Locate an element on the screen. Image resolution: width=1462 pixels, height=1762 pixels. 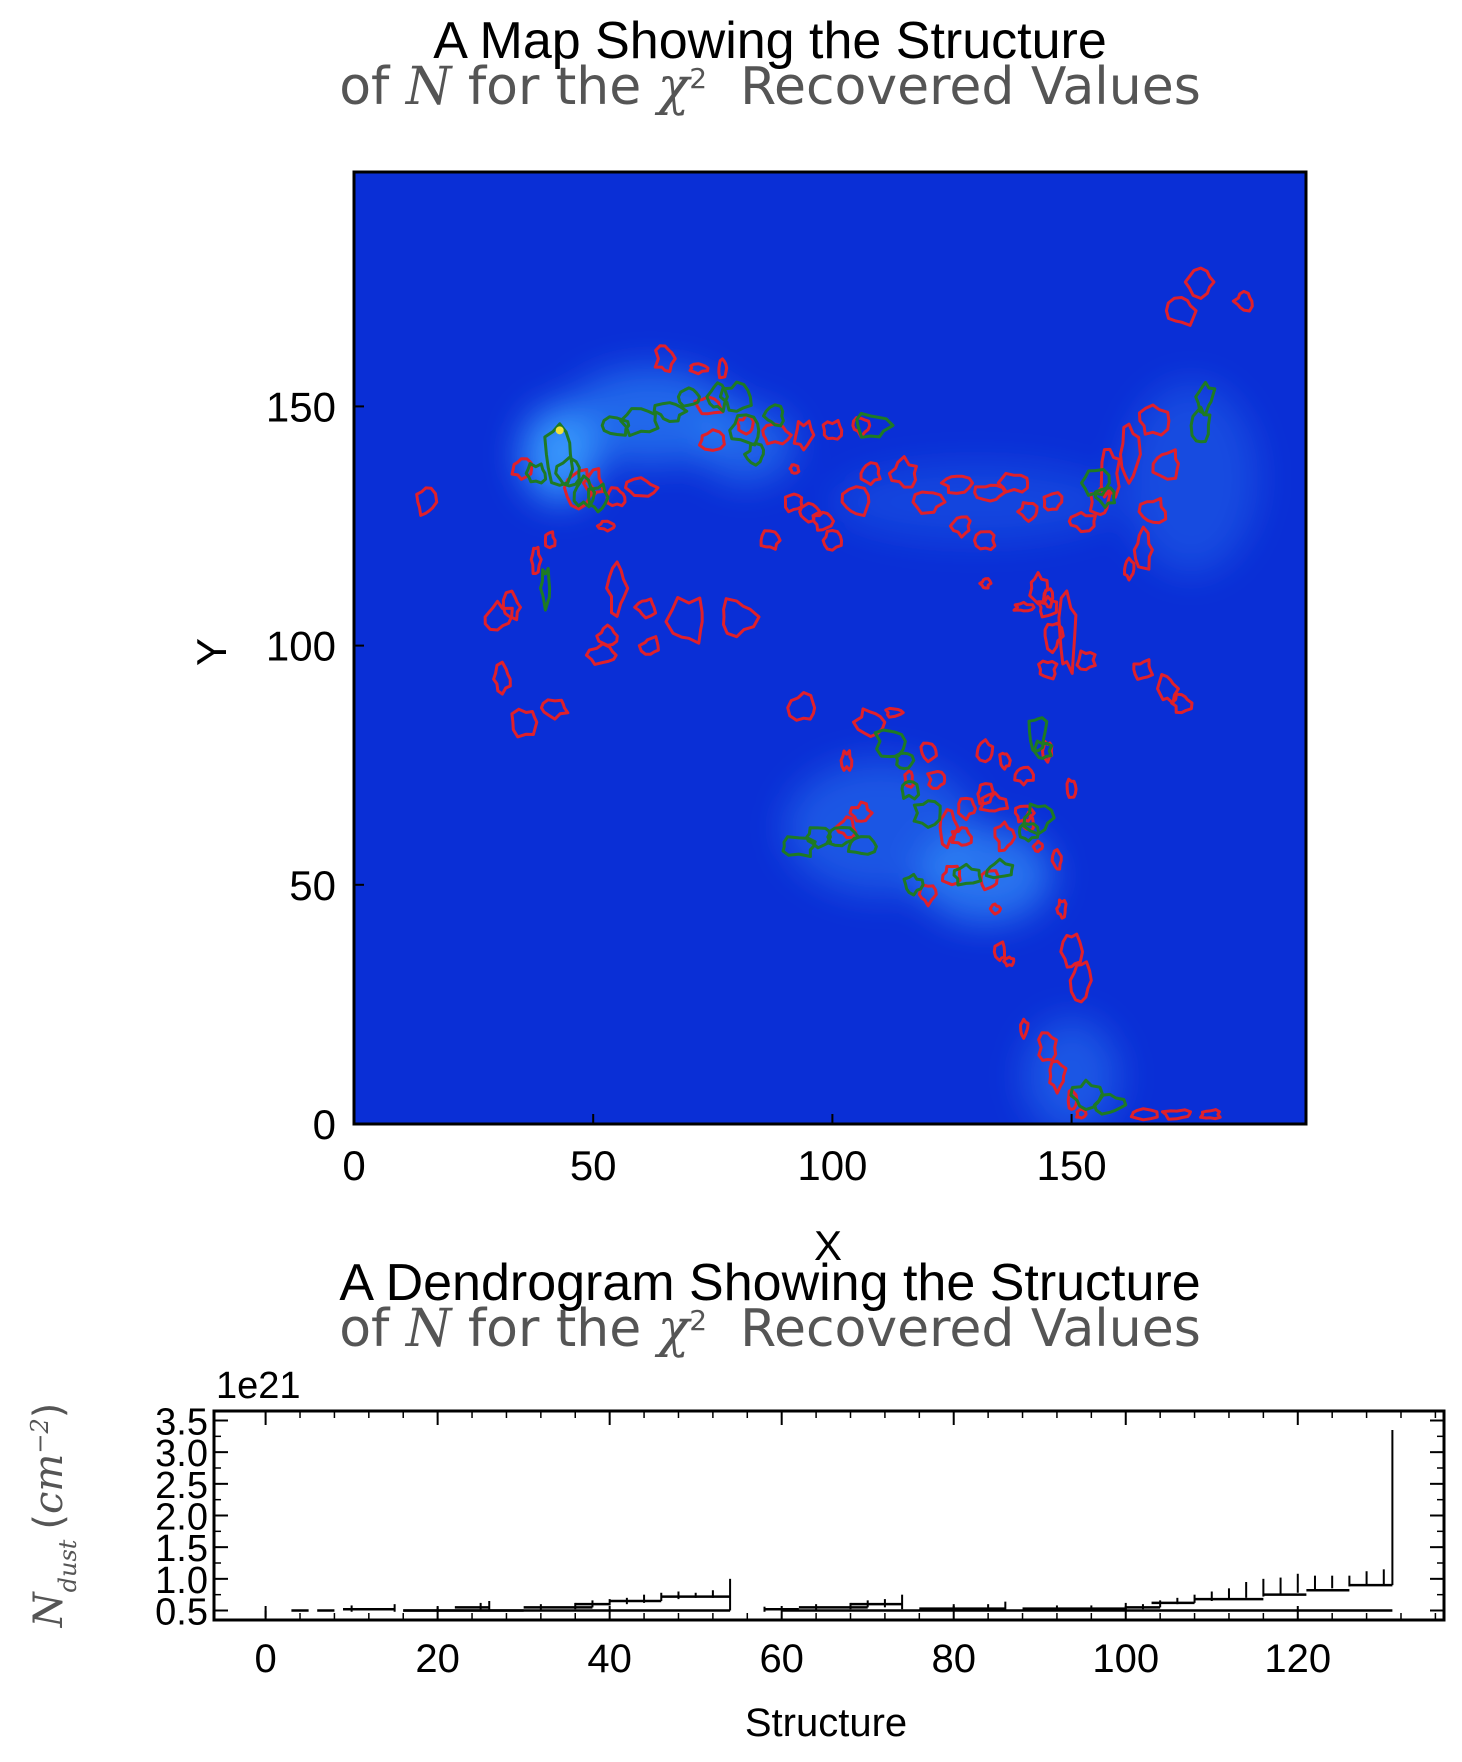
map-y-tick-label-50: 50 is located at coordinates (312, 885).